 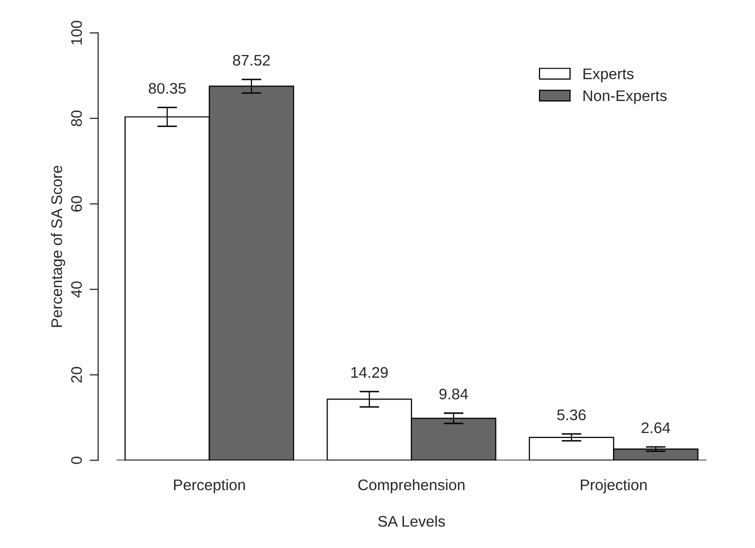 I want to click on data-label: 9.84, so click(x=453, y=394).